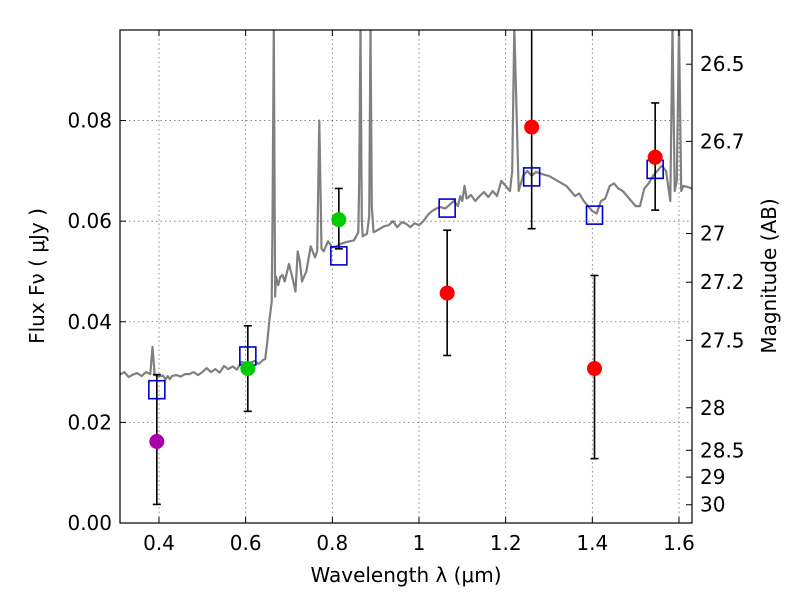 This screenshot has width=800, height=600. Describe the element at coordinates (37, 276) in the screenshot. I see `y-axis-label: Flux Fν ( μJy )` at that location.